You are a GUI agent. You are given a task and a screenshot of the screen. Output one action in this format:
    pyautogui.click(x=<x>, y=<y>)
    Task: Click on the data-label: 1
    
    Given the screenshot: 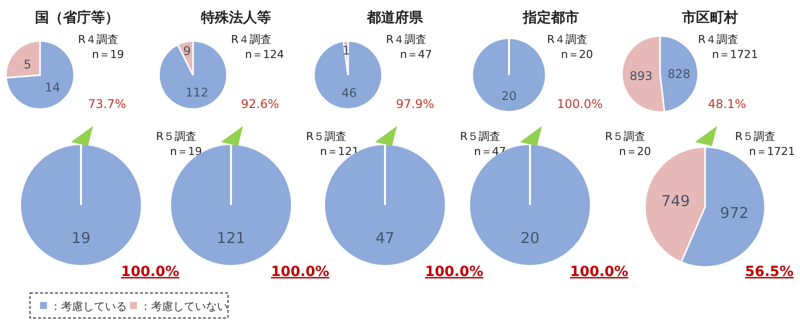 What is the action you would take?
    pyautogui.click(x=346, y=51)
    